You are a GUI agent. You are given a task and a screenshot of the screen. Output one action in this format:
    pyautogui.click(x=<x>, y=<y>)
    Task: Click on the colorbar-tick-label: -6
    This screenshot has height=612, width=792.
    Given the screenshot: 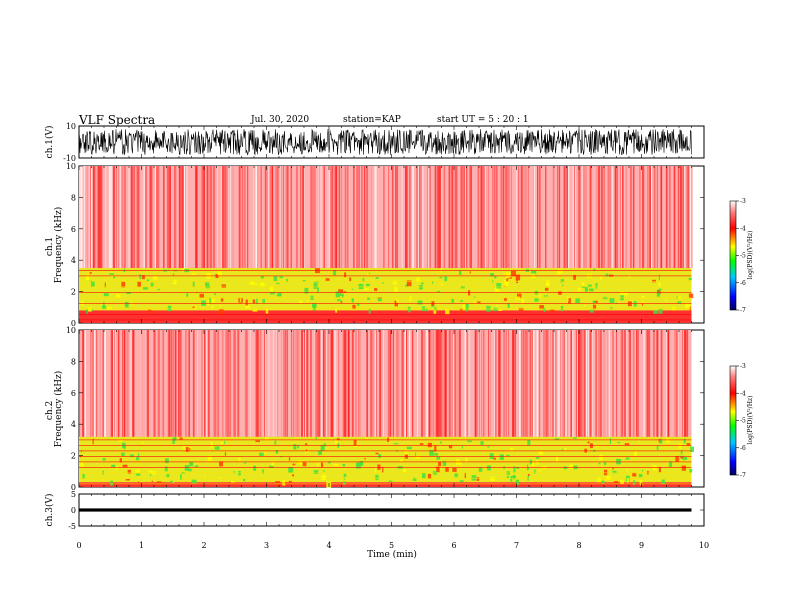 What is the action you would take?
    pyautogui.click(x=743, y=283)
    